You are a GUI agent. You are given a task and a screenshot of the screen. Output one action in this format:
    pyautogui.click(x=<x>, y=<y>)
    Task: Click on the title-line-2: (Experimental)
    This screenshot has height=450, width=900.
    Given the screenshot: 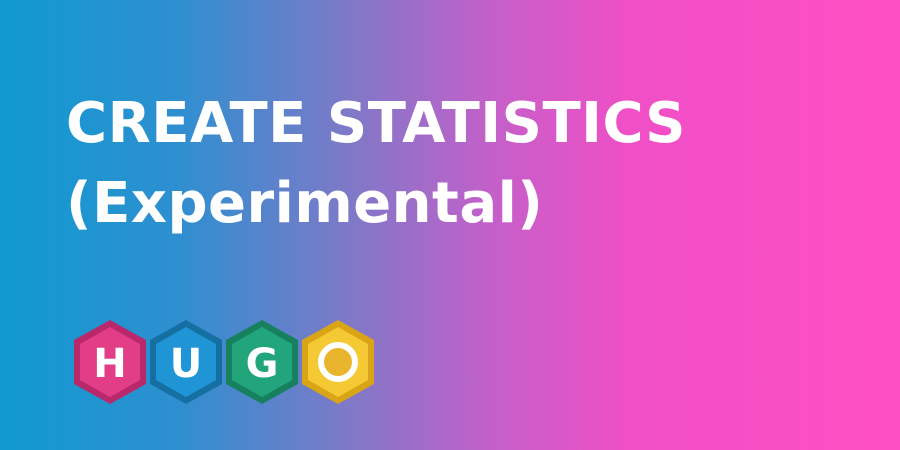 What is the action you would take?
    pyautogui.click(x=305, y=203)
    